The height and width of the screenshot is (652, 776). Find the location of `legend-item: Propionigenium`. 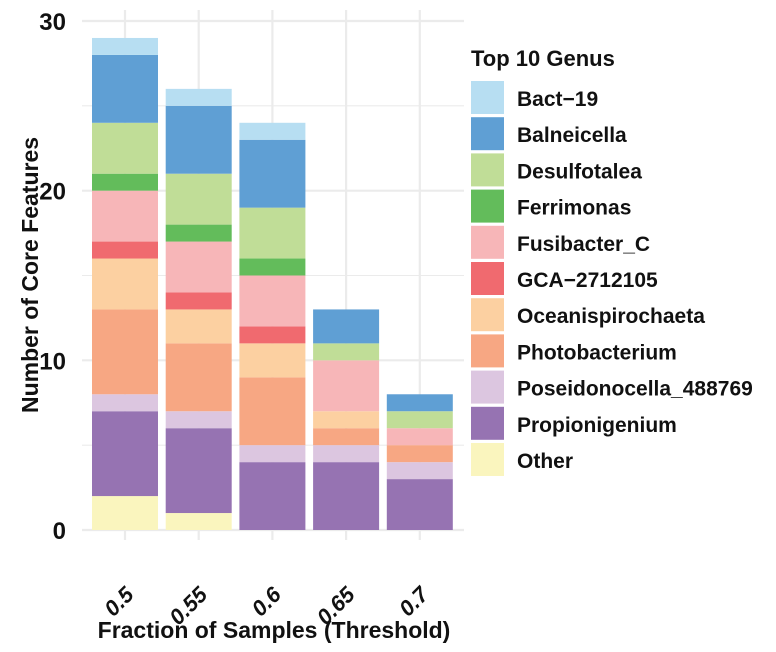

legend-item: Propionigenium is located at coordinates (574, 423).